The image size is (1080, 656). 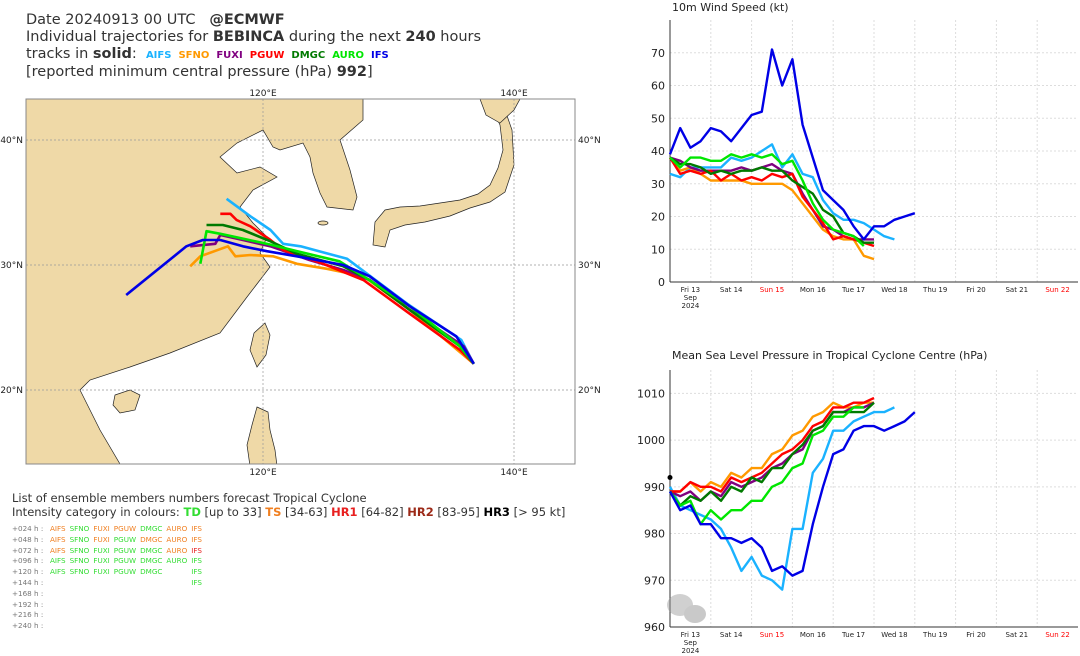 What do you see at coordinates (658, 118) in the screenshot?
I see `y-tick-label: 50` at bounding box center [658, 118].